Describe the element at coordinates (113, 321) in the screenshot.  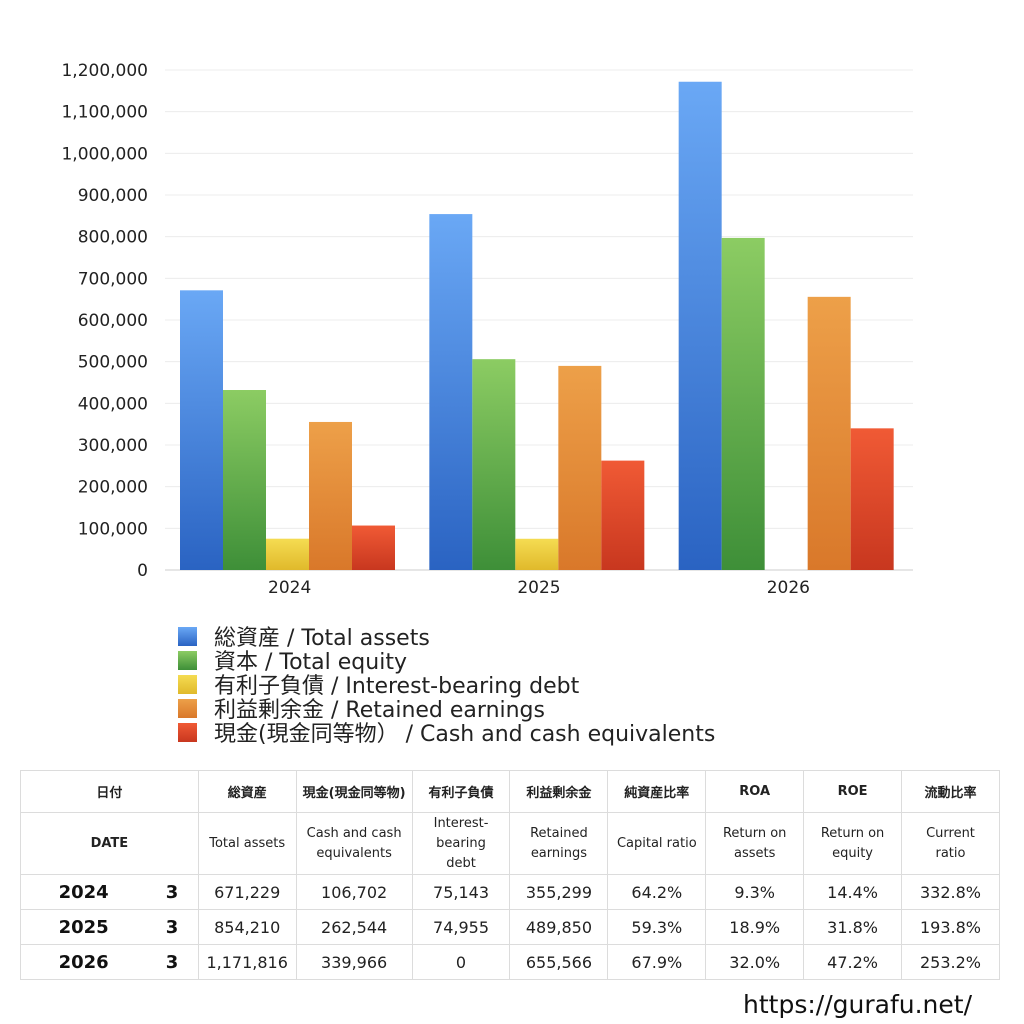
I see `y-tick-label: 600,000` at that location.